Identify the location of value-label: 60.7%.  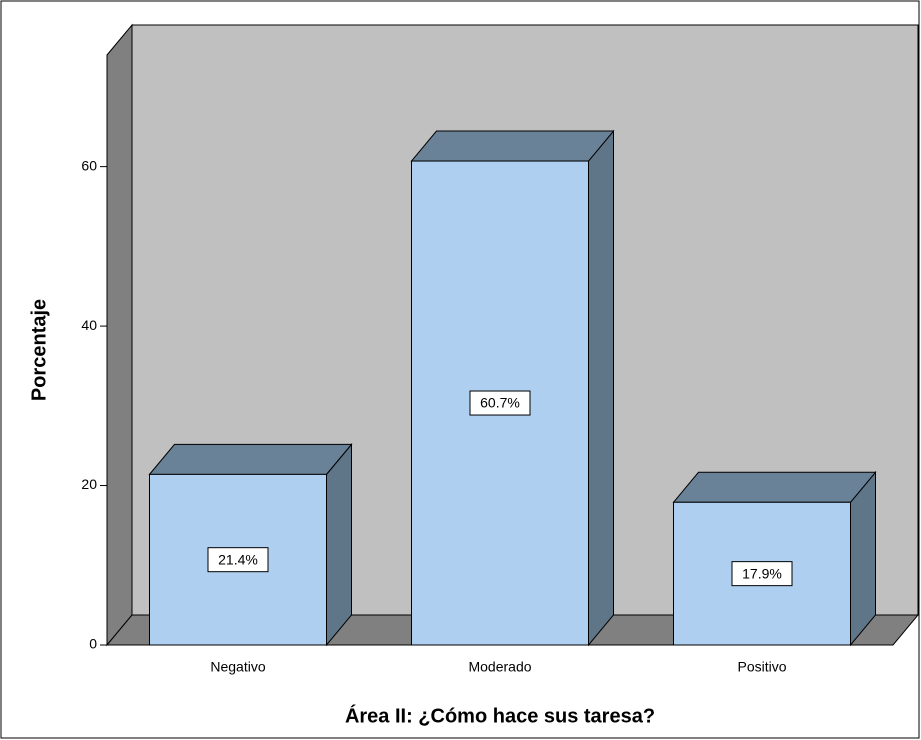
(500, 403).